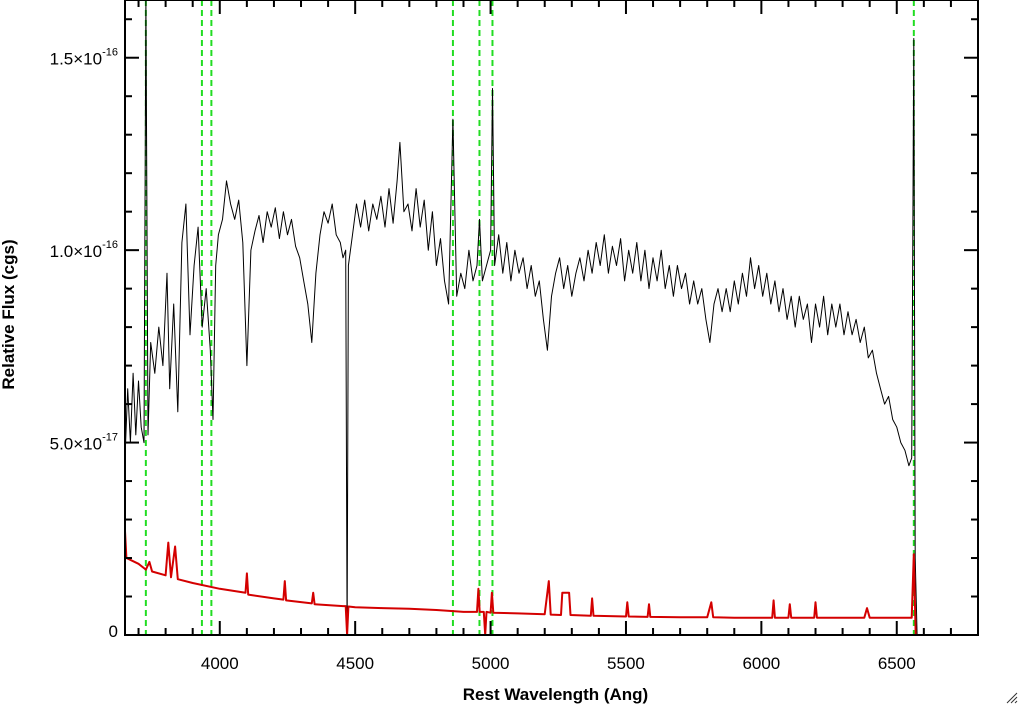 Image resolution: width=1020 pixels, height=706 pixels. What do you see at coordinates (355, 663) in the screenshot?
I see `x-tick-label: 4500` at bounding box center [355, 663].